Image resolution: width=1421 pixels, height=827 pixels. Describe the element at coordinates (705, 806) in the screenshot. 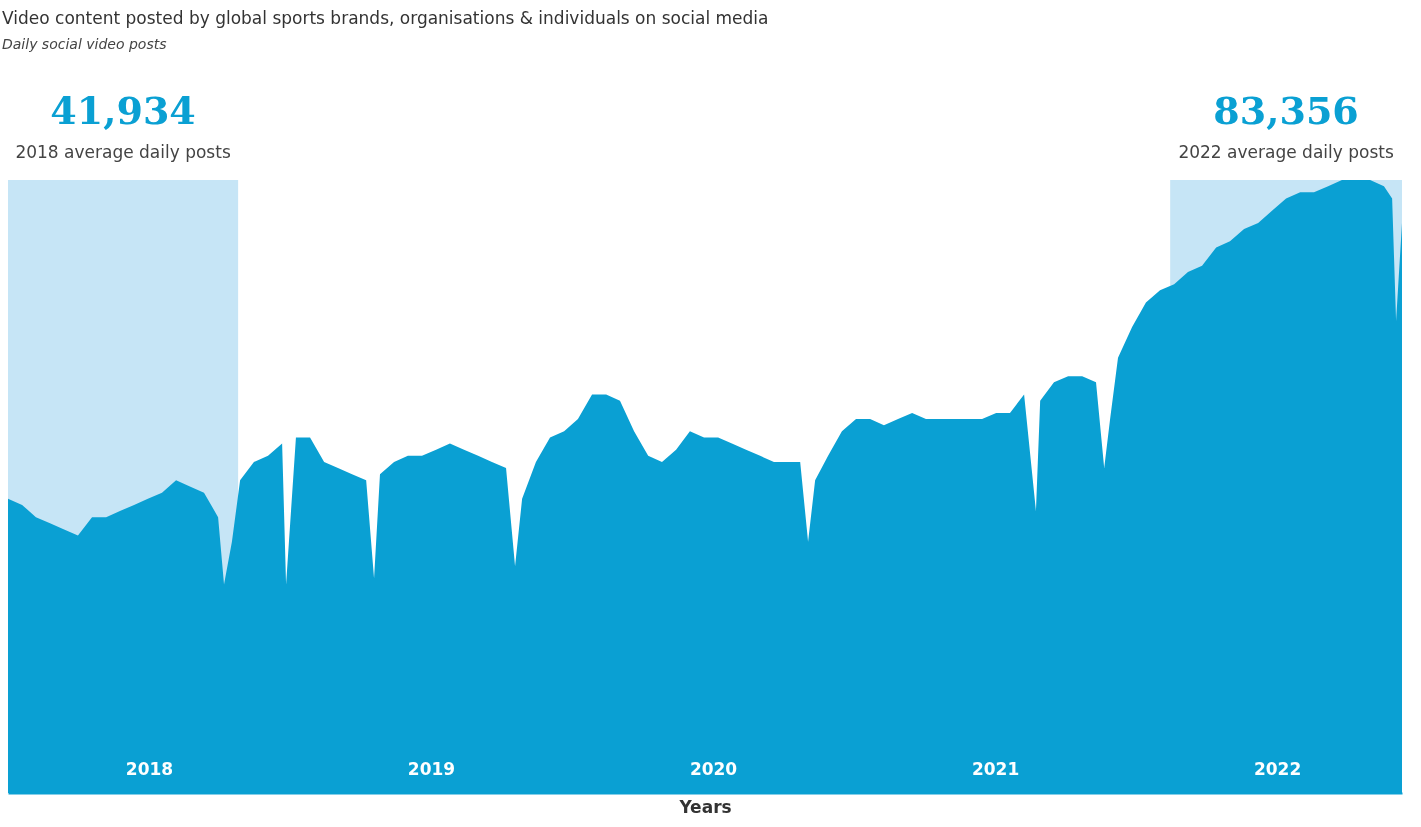

I see `x-axis-title: Years` at that location.